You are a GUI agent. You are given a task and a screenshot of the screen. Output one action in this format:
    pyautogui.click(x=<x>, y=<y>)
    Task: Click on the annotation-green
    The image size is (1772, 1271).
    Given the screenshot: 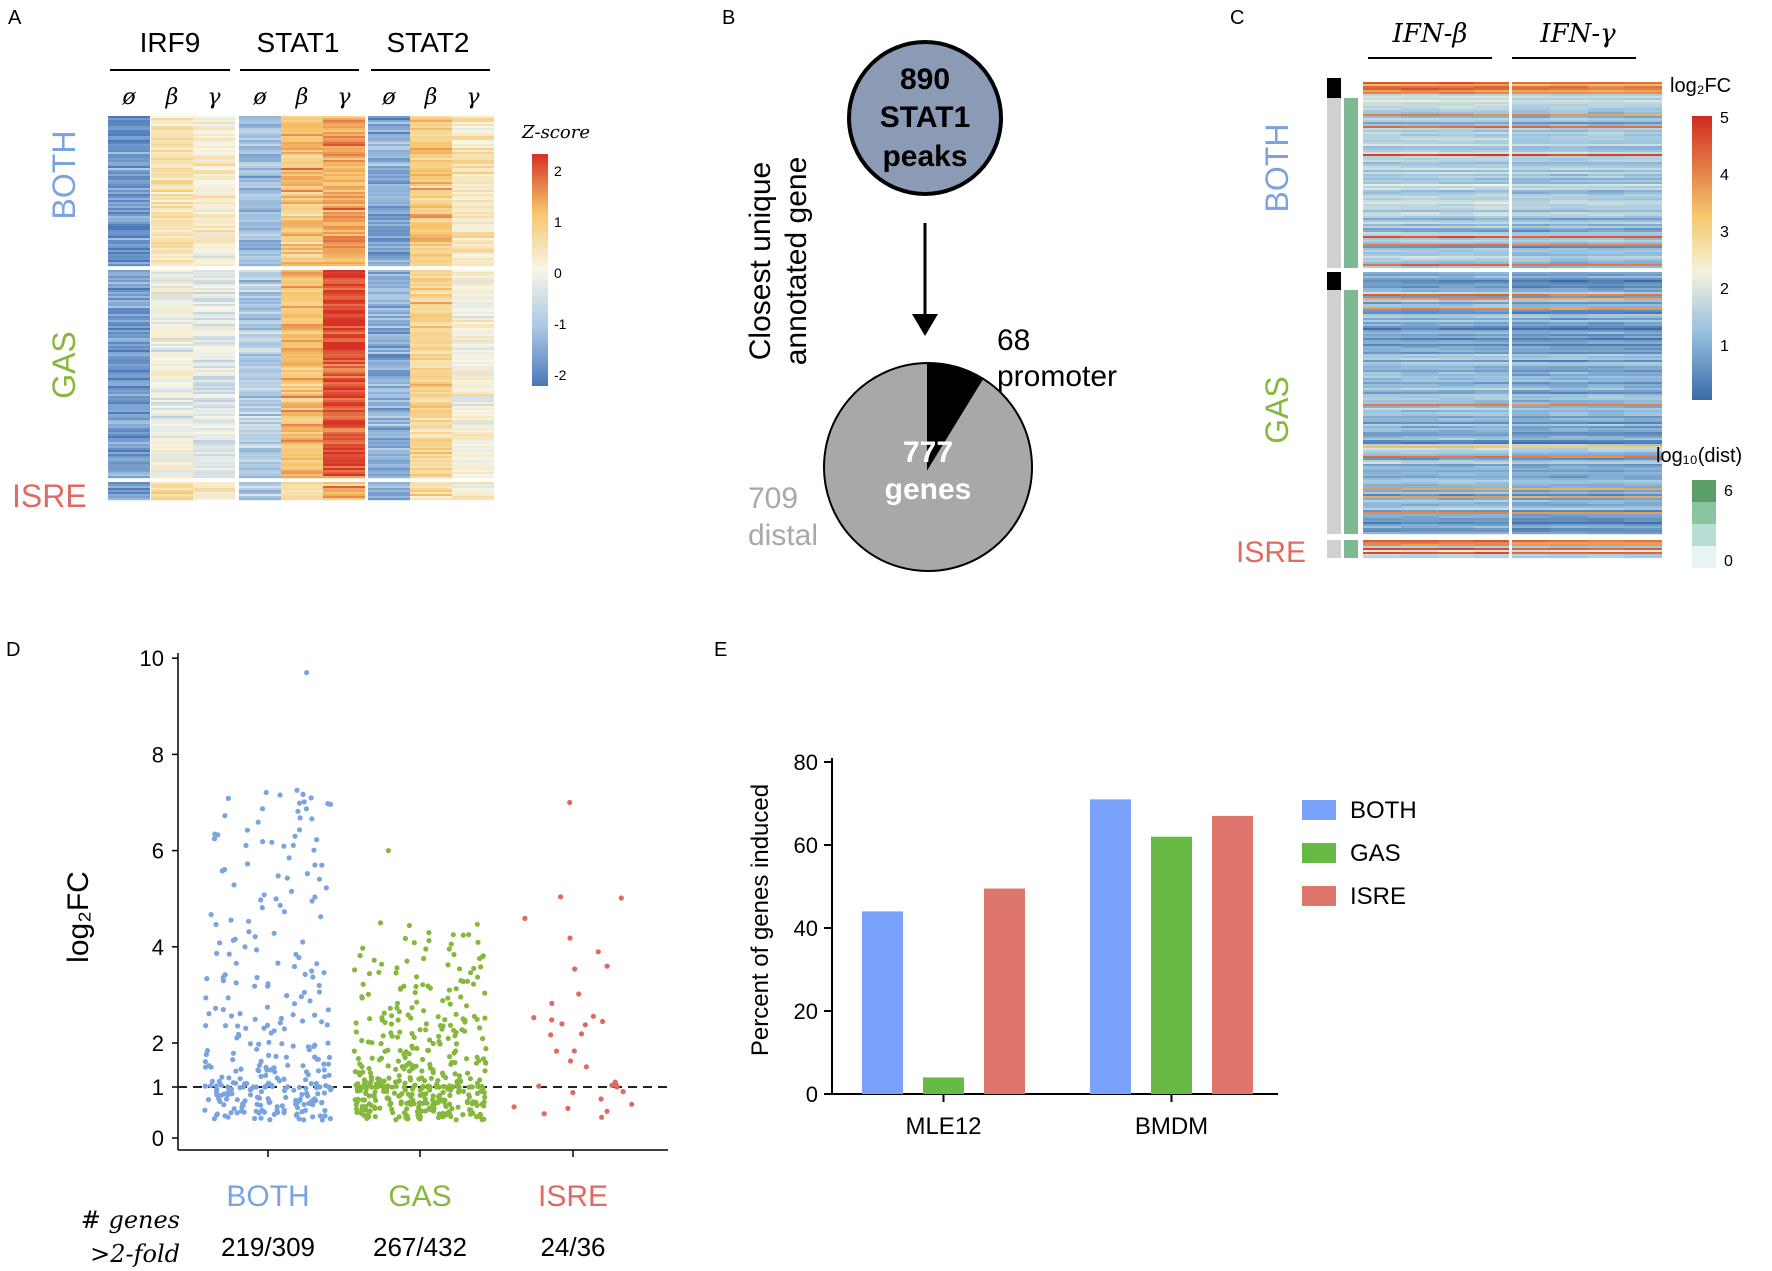 What is the action you would take?
    pyautogui.click(x=1351, y=549)
    